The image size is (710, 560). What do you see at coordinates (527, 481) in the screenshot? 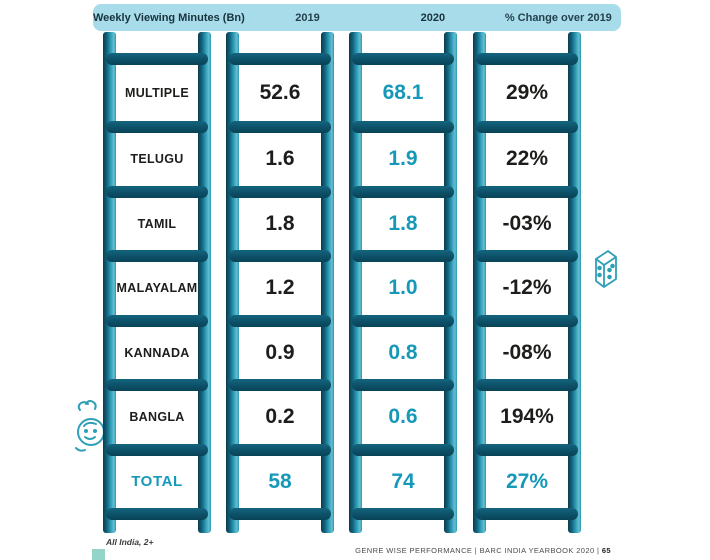
I see `pct-change-cell-total: 27%` at bounding box center [527, 481].